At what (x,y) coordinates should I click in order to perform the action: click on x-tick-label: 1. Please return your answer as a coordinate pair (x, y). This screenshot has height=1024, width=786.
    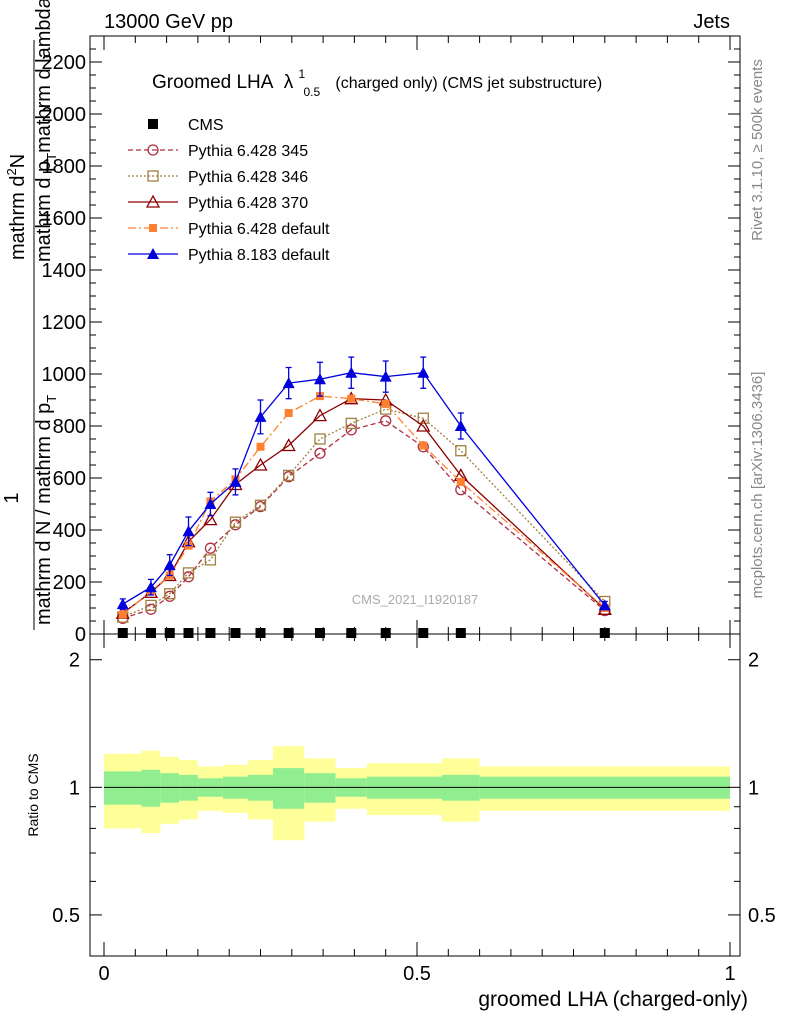
    Looking at the image, I should click on (729, 974).